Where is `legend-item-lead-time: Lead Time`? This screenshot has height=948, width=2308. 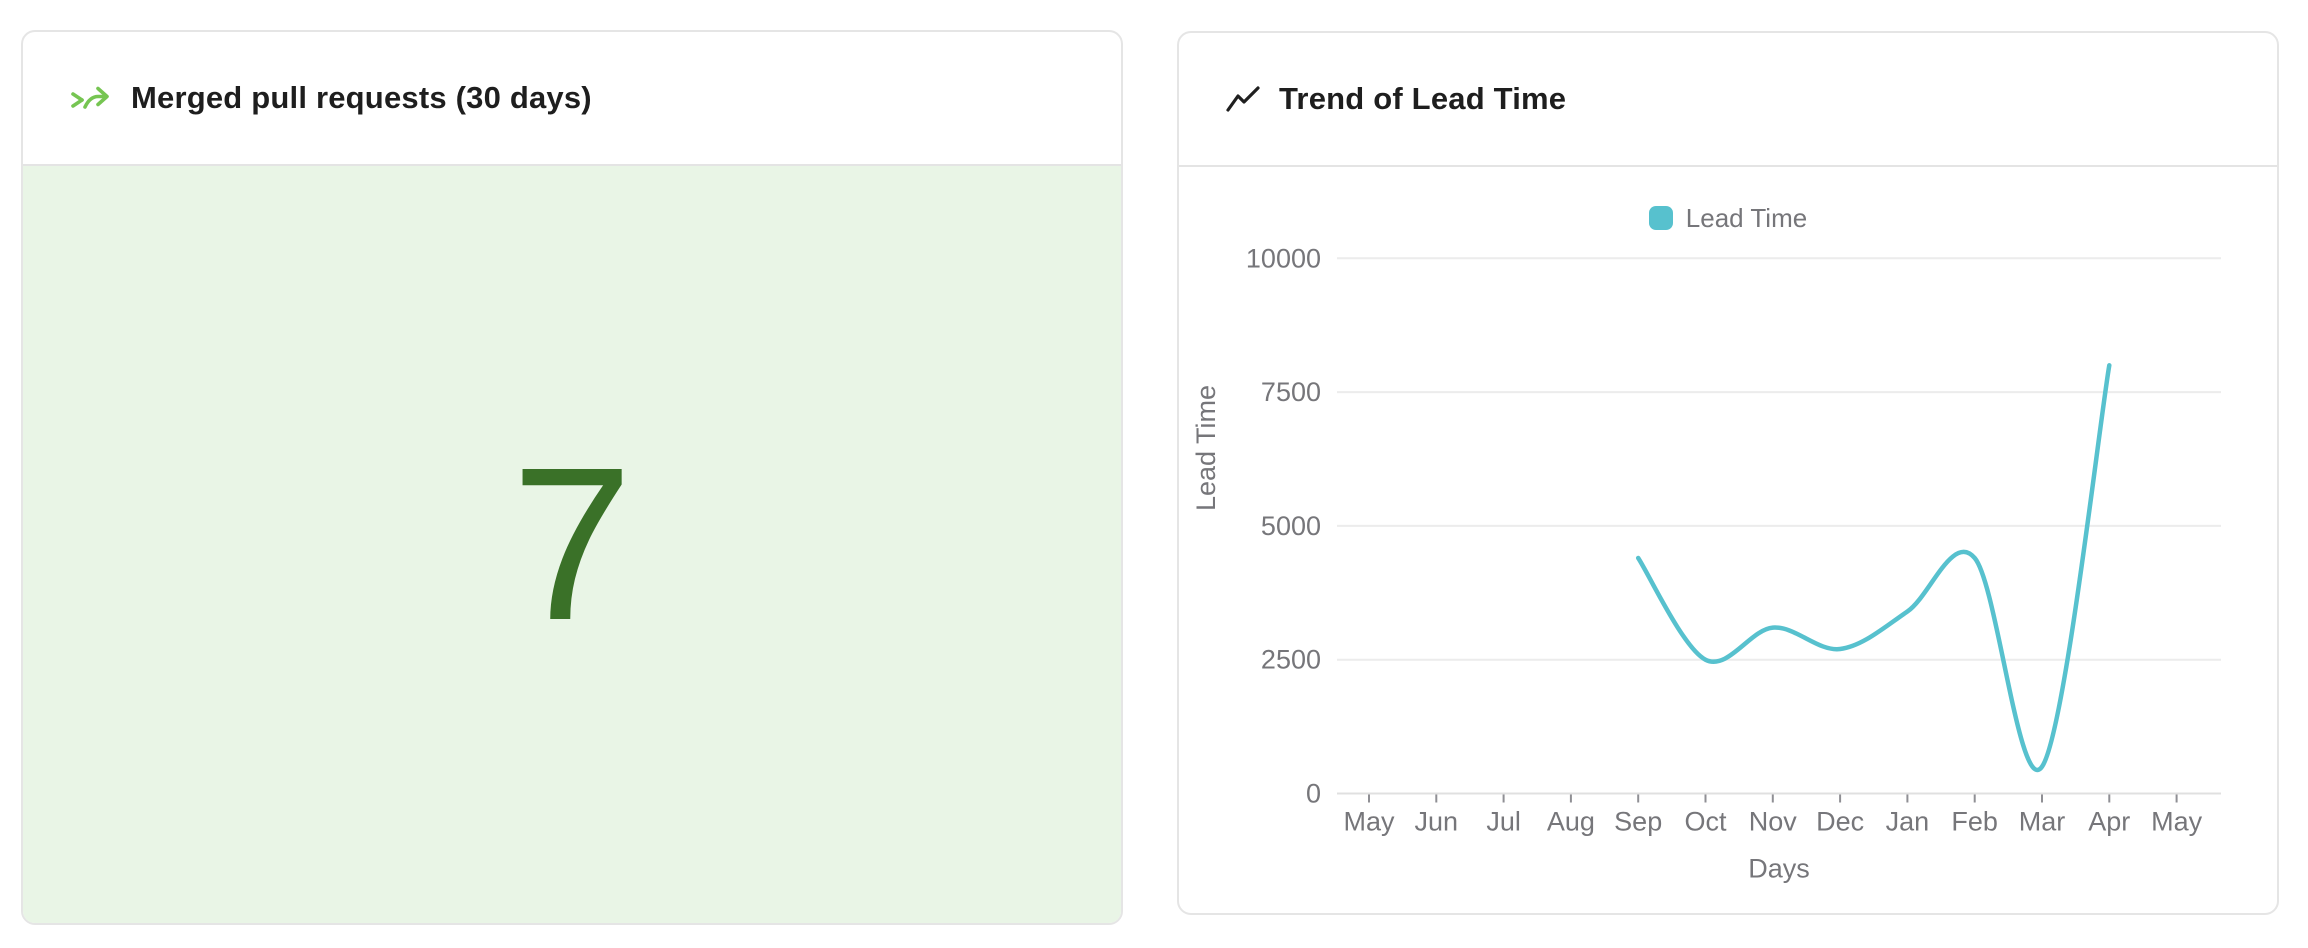 legend-item-lead-time: Lead Time is located at coordinates (1728, 218).